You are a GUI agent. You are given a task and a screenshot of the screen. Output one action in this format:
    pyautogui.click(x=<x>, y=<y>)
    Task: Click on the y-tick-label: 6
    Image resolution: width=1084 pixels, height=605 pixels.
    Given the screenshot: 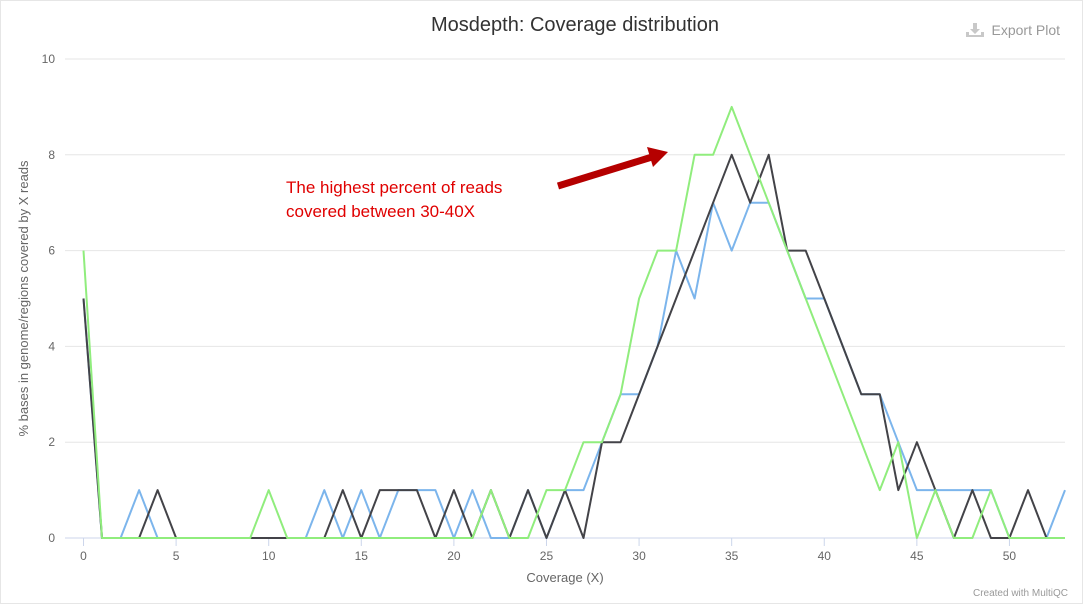 What is the action you would take?
    pyautogui.click(x=51, y=251)
    